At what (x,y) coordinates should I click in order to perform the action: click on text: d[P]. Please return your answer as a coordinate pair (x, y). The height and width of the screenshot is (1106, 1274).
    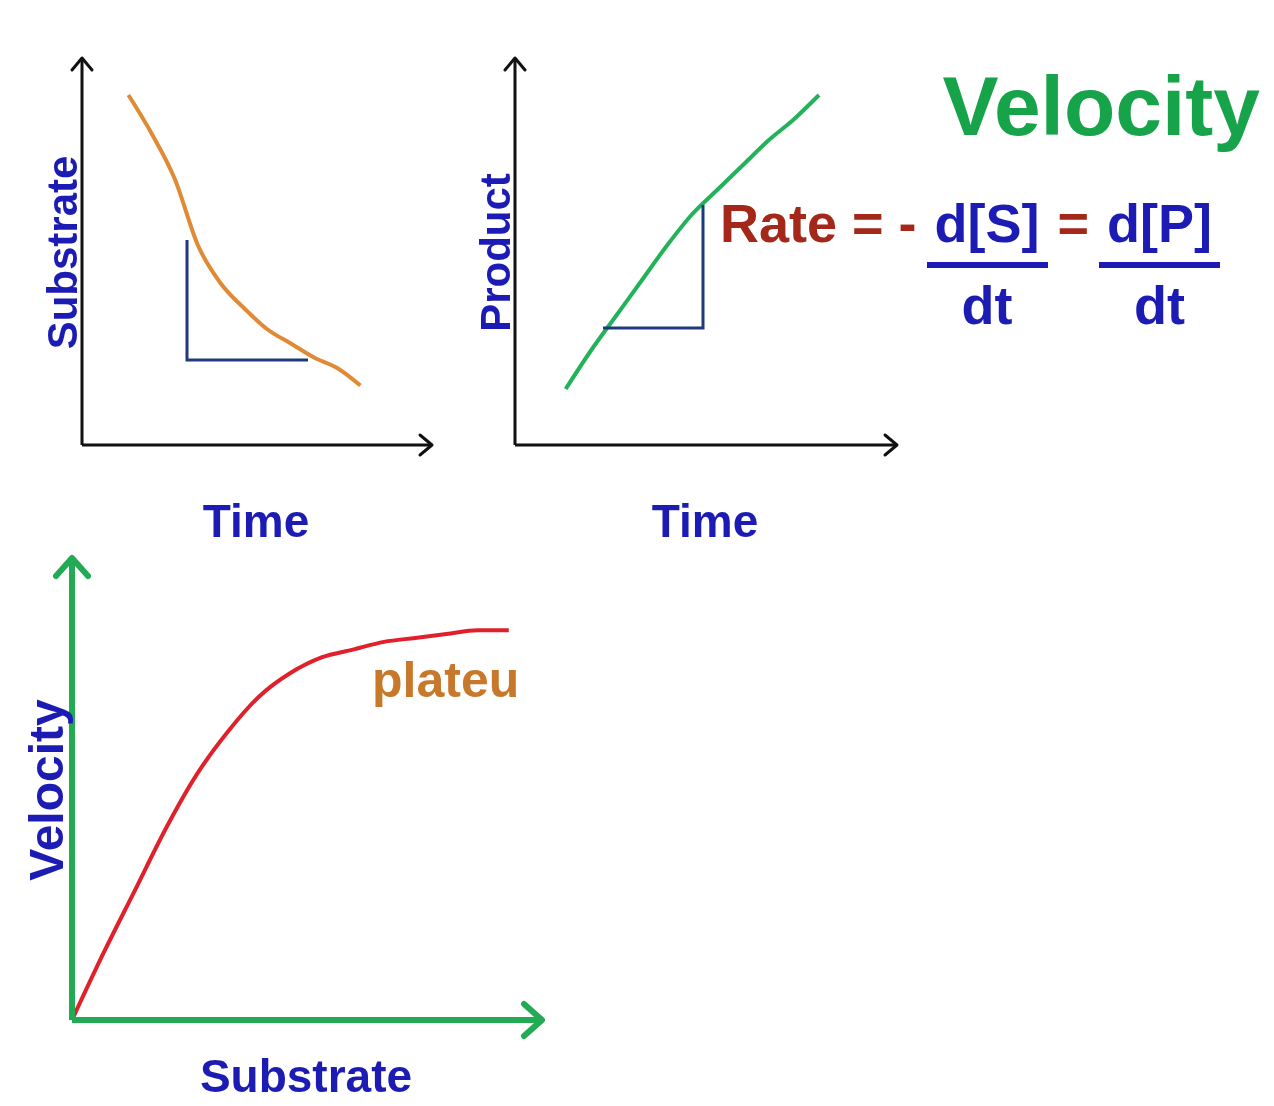
    Looking at the image, I should click on (1160, 230).